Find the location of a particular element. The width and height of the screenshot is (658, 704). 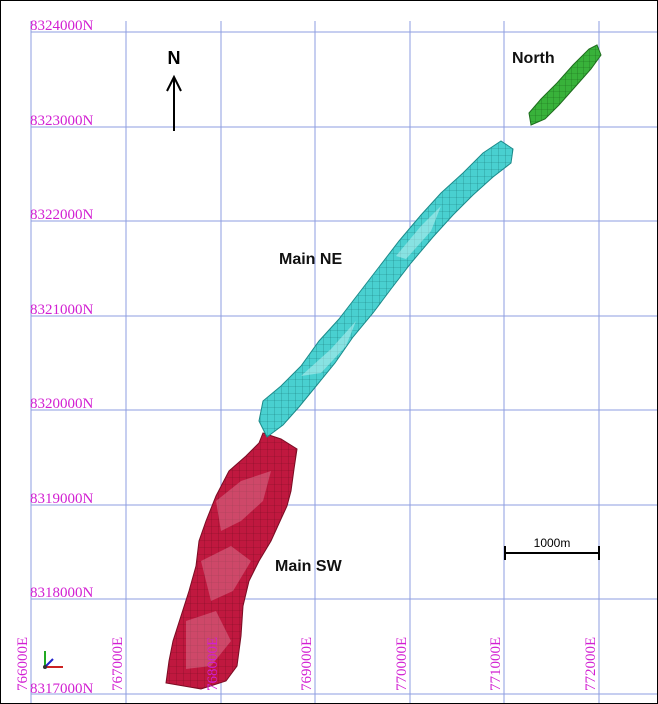

northing-label: 8318000N is located at coordinates (62, 593).